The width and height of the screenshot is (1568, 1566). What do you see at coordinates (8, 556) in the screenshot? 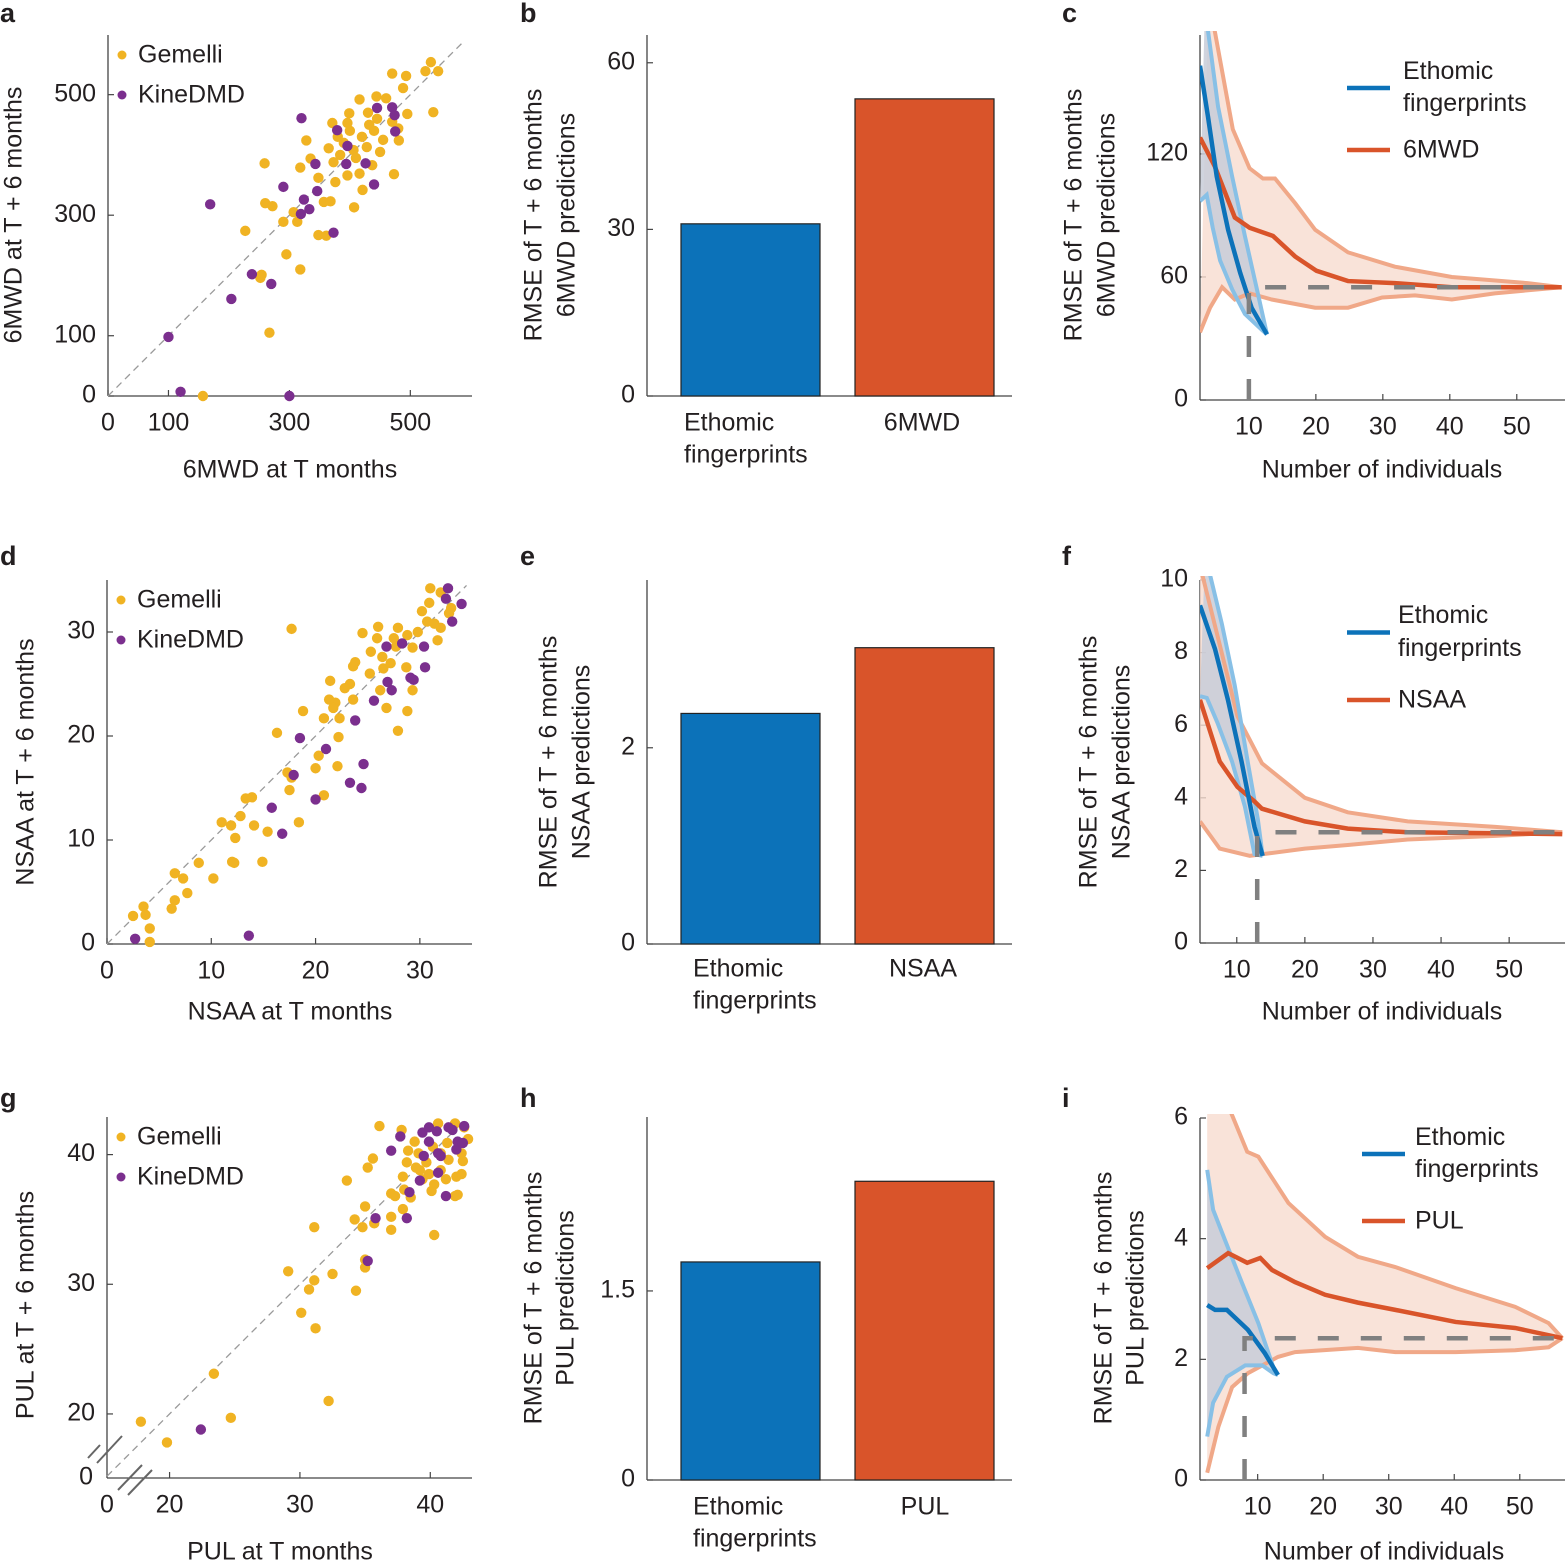
I see `panel-letter: d` at bounding box center [8, 556].